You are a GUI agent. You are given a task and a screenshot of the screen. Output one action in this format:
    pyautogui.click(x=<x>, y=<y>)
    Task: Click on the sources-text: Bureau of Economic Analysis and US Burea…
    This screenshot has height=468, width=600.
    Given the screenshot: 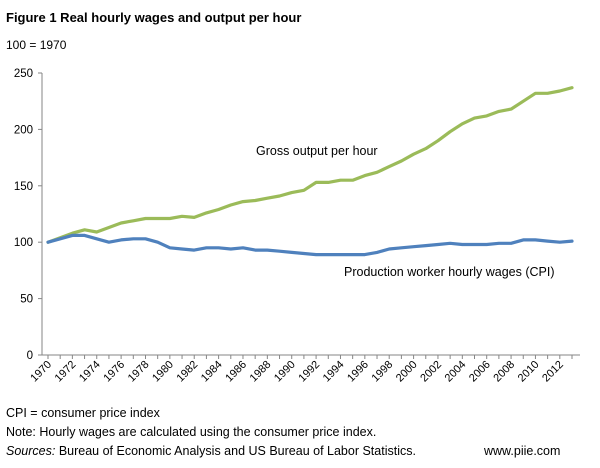 What is the action you would take?
    pyautogui.click(x=235, y=451)
    